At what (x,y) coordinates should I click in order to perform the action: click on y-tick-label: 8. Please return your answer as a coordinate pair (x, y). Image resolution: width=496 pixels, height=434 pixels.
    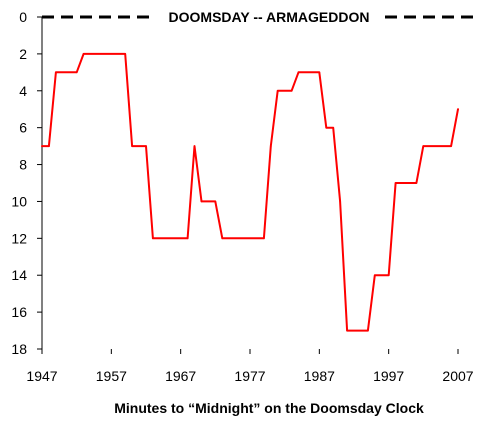
    Looking at the image, I should click on (23, 165).